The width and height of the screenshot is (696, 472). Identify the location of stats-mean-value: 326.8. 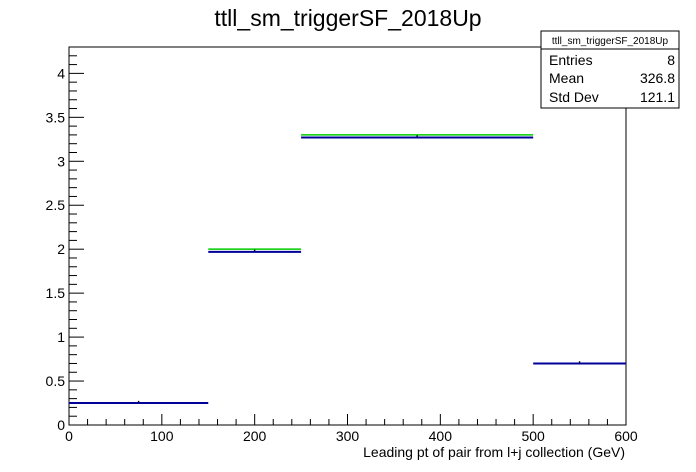
(657, 78).